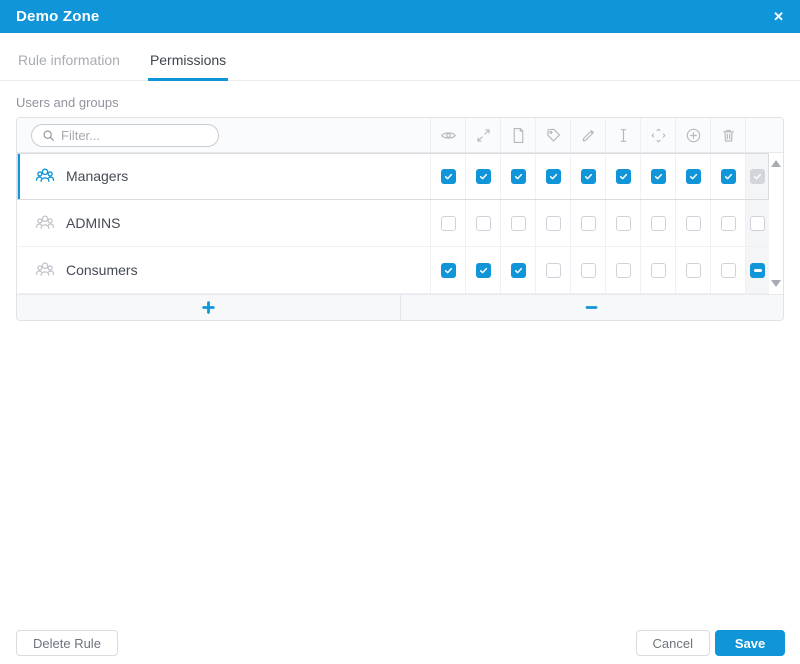 The height and width of the screenshot is (664, 800). Describe the element at coordinates (93, 223) in the screenshot. I see `row-name: ADMINS` at that location.